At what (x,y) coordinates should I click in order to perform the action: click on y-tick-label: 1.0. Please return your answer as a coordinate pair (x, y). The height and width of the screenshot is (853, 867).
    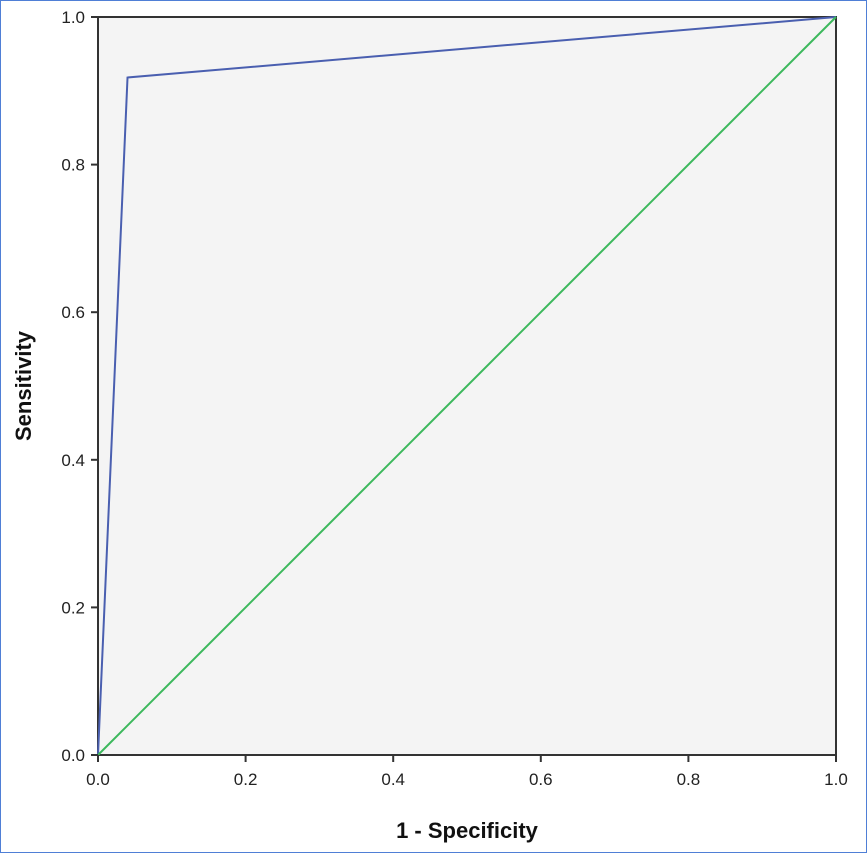
    Looking at the image, I should click on (73, 17).